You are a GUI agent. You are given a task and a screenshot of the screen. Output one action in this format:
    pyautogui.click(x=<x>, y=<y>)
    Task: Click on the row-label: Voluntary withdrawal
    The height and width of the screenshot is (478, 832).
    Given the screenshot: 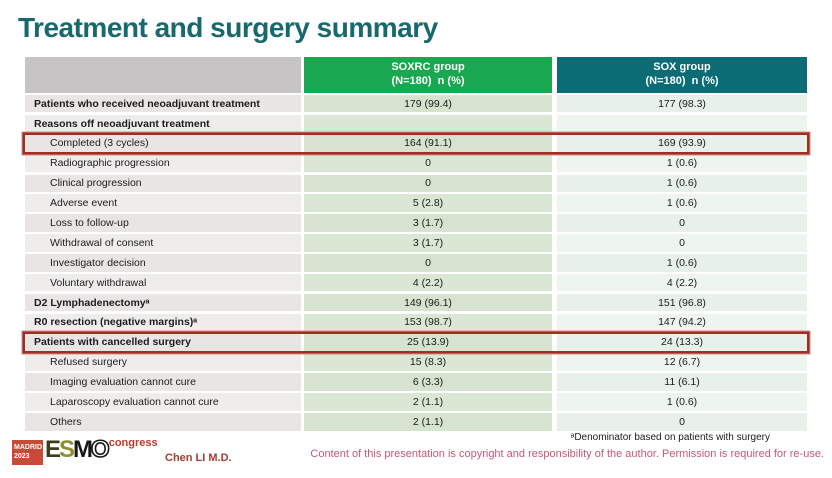 What is the action you would take?
    pyautogui.click(x=163, y=283)
    